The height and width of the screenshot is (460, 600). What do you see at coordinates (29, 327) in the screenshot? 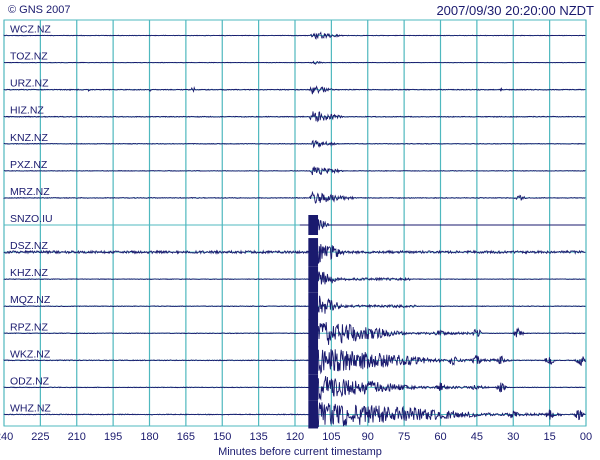
I see `station-label: RPZ.NZ` at bounding box center [29, 327].